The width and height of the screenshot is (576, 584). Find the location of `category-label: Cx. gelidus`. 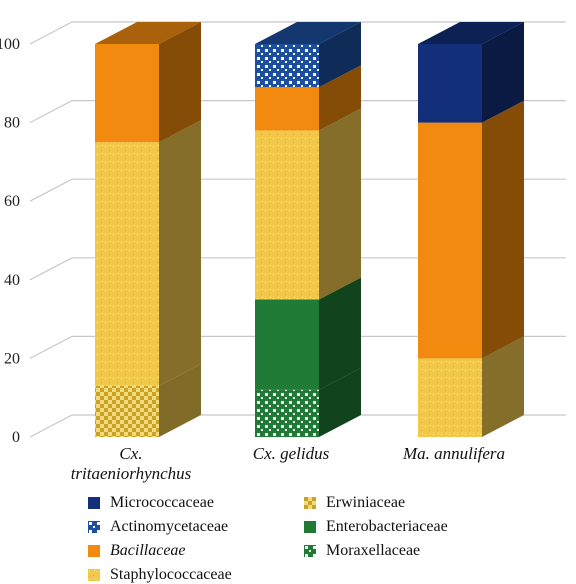

category-label: Cx. gelidus is located at coordinates (291, 453).